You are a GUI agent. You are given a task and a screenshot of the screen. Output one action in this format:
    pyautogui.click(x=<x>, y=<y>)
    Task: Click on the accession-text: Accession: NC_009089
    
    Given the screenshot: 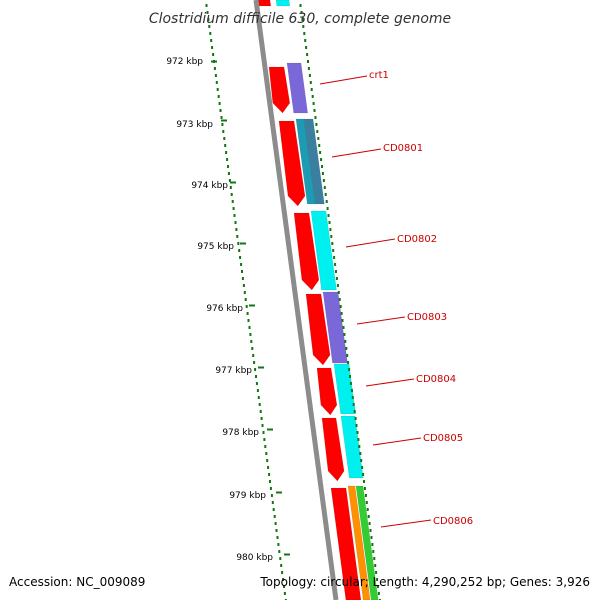 What is the action you would take?
    pyautogui.click(x=77, y=582)
    